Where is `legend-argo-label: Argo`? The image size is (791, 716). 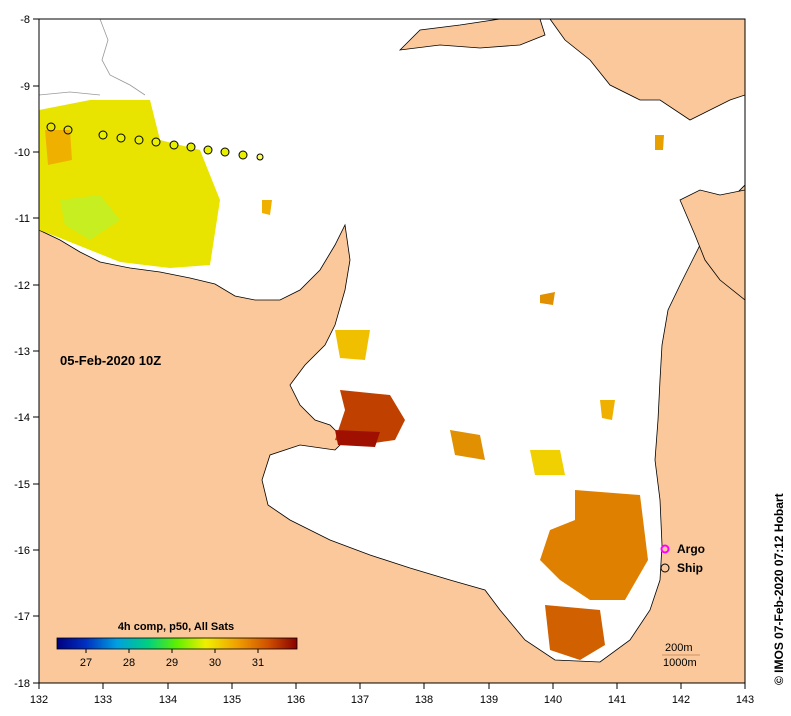 legend-argo-label: Argo is located at coordinates (691, 549).